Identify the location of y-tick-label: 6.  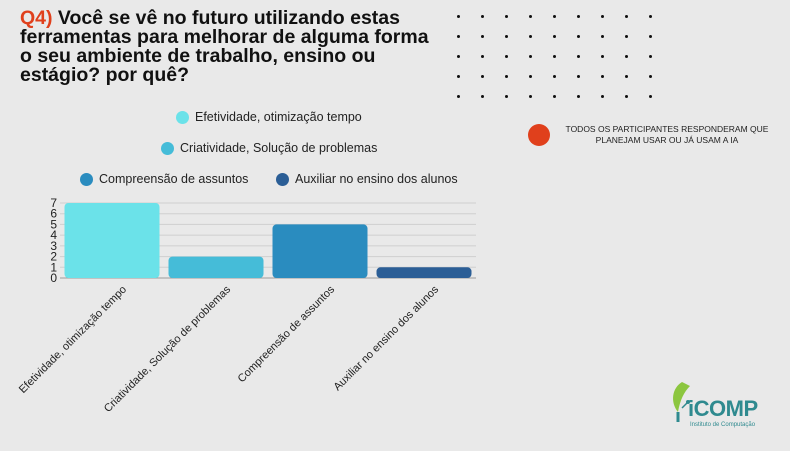
(53, 214).